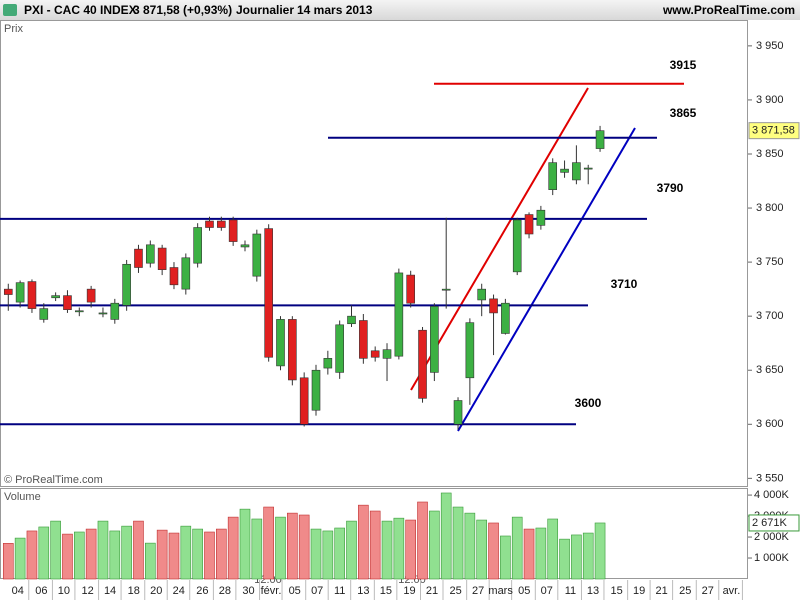 The height and width of the screenshot is (600, 800). I want to click on y-tick-label: 3 550, so click(770, 478).